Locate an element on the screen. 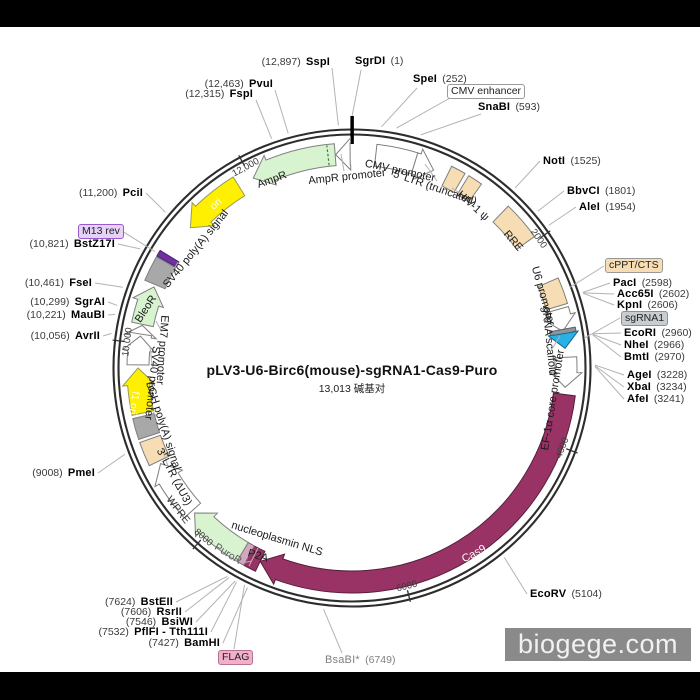  feature-rre is located at coordinates (514, 228).